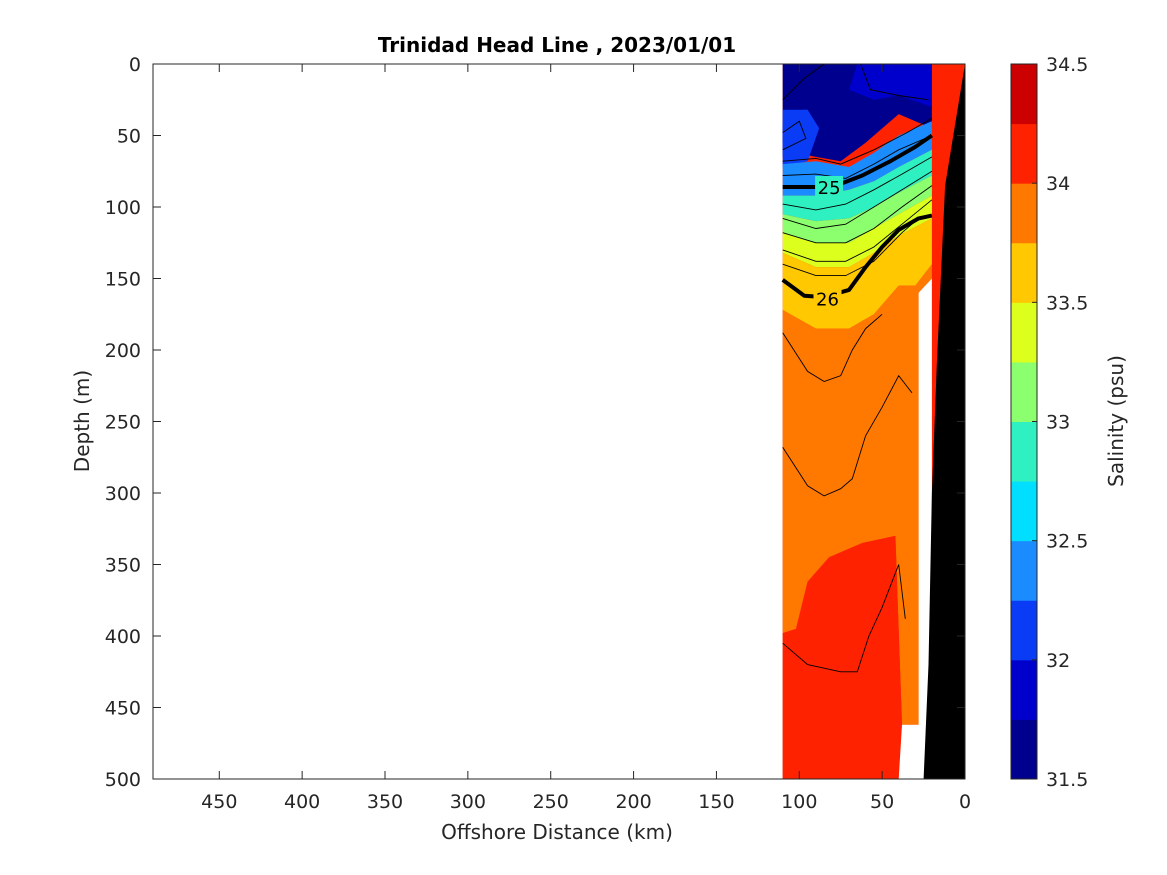  Describe the element at coordinates (551, 802) in the screenshot. I see `x-tick-label: 250` at that location.